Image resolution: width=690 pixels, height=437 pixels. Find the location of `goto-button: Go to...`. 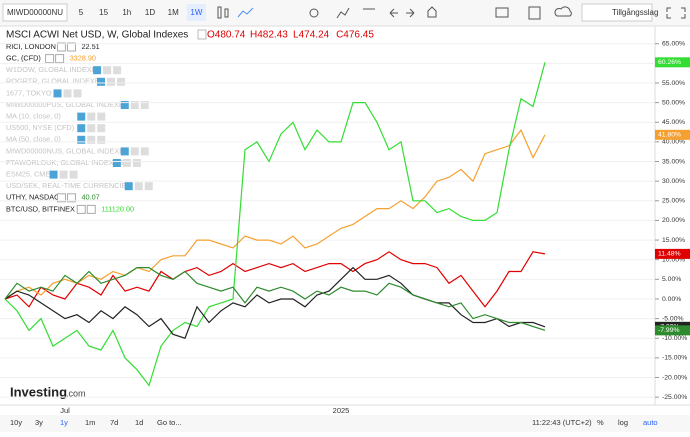

goto-button: Go to... is located at coordinates (169, 422).